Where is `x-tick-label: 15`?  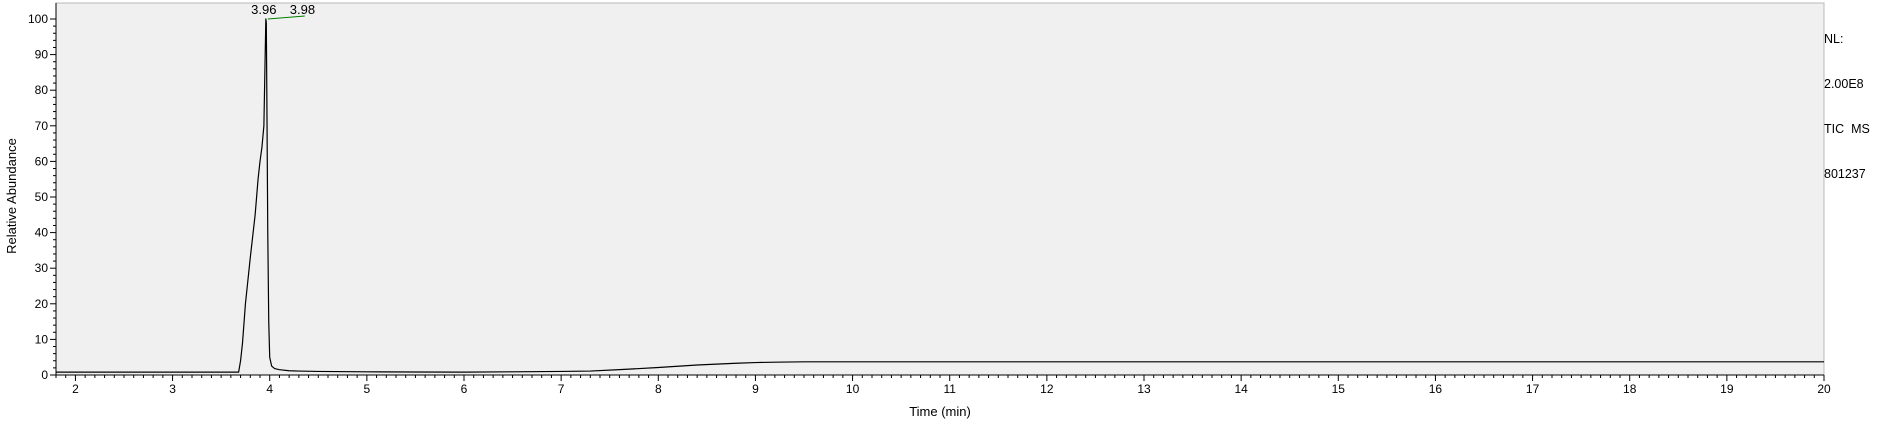
x-tick-label: 15 is located at coordinates (1339, 389).